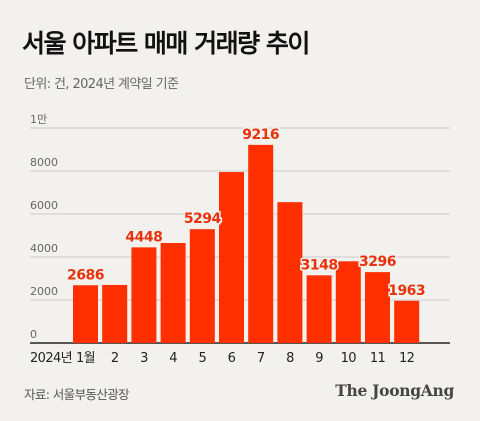 This screenshot has width=480, height=421. What do you see at coordinates (349, 358) in the screenshot?
I see `x-tick-label: 10` at bounding box center [349, 358].